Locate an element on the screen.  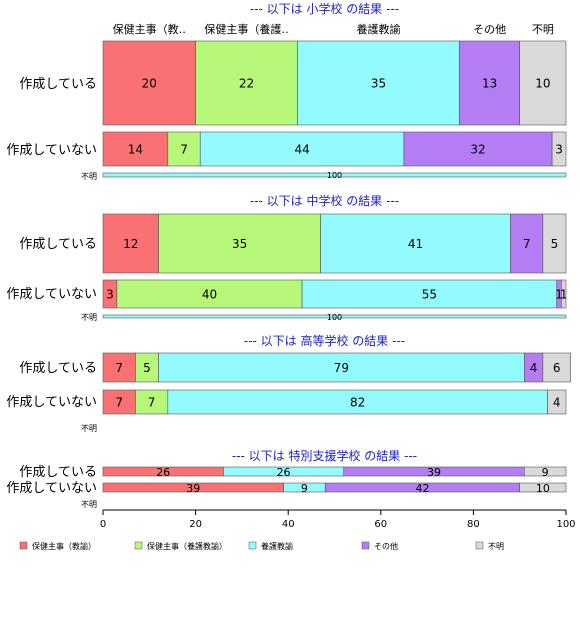
data-label: 39 is located at coordinates (193, 488).